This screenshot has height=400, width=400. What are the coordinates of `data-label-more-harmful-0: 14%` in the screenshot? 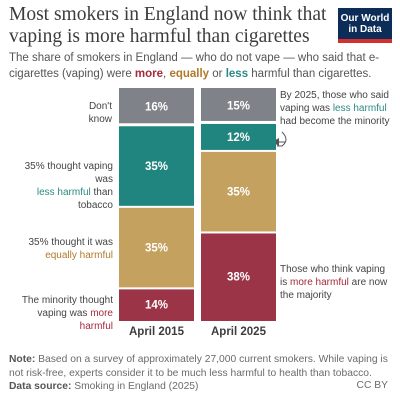 It's located at (156, 306).